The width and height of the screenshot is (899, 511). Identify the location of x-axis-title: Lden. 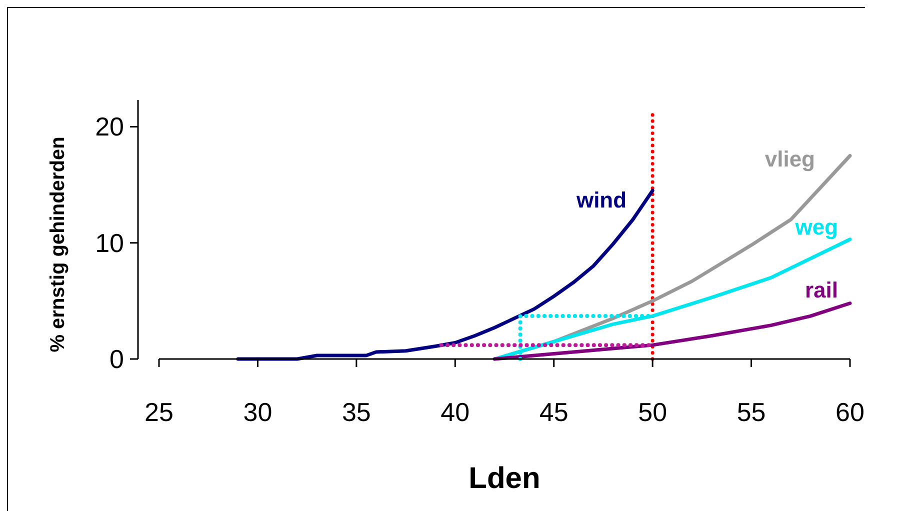
(504, 478).